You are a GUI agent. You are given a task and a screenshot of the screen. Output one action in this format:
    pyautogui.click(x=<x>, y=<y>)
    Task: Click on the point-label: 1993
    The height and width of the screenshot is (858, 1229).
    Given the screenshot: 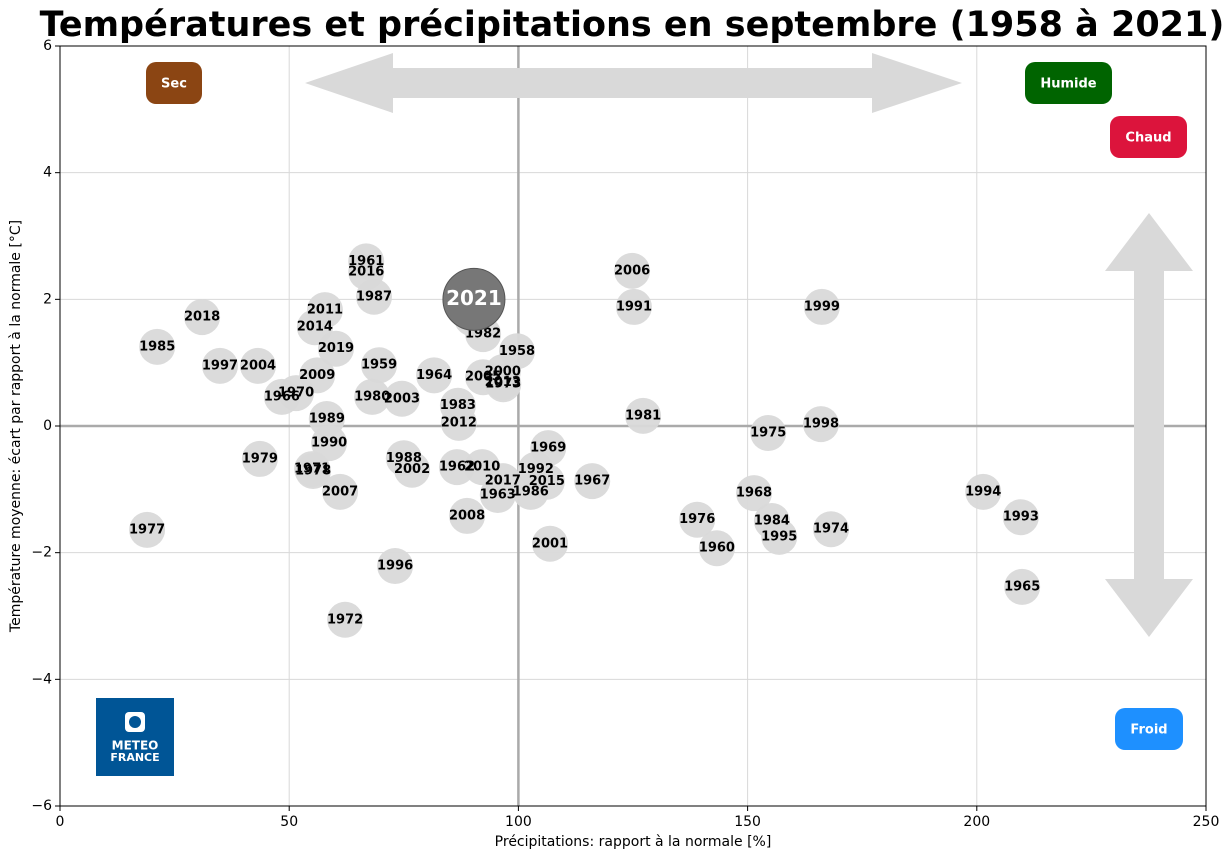 What is the action you would take?
    pyautogui.click(x=1021, y=517)
    